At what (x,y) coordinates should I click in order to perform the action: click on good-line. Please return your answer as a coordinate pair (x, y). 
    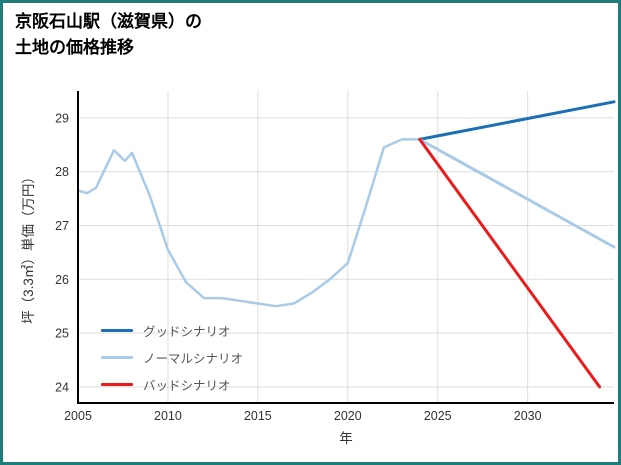
    Looking at the image, I should click on (517, 120).